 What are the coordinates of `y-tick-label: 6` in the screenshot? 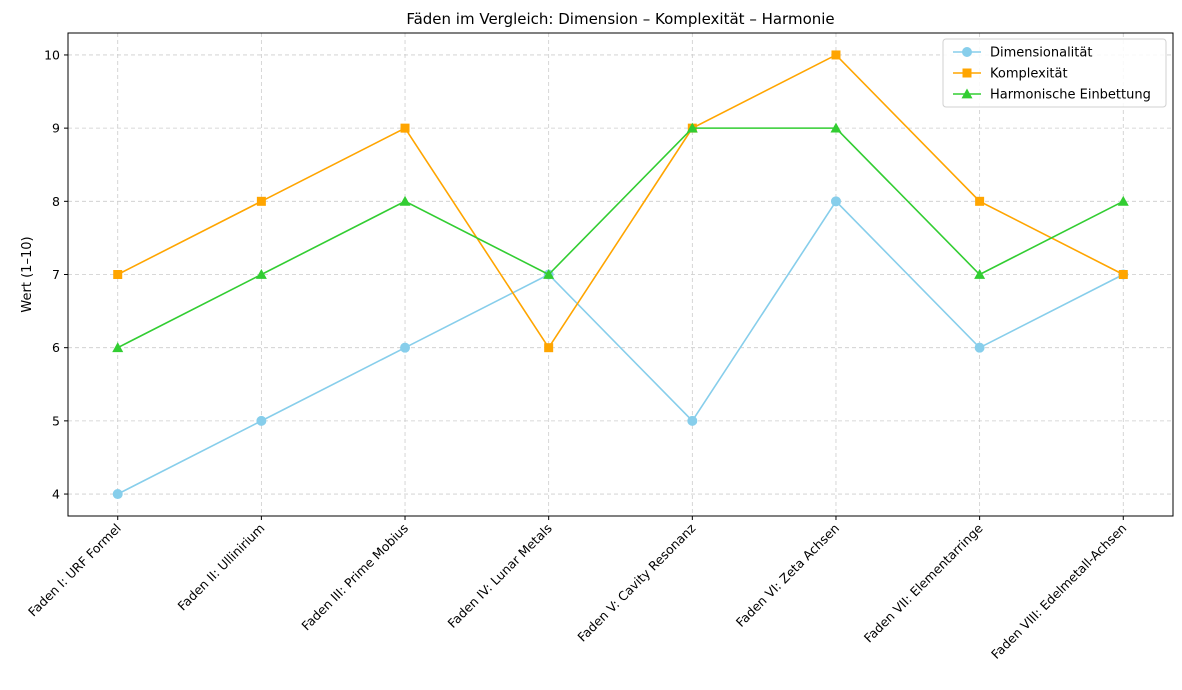 It's located at (56, 347).